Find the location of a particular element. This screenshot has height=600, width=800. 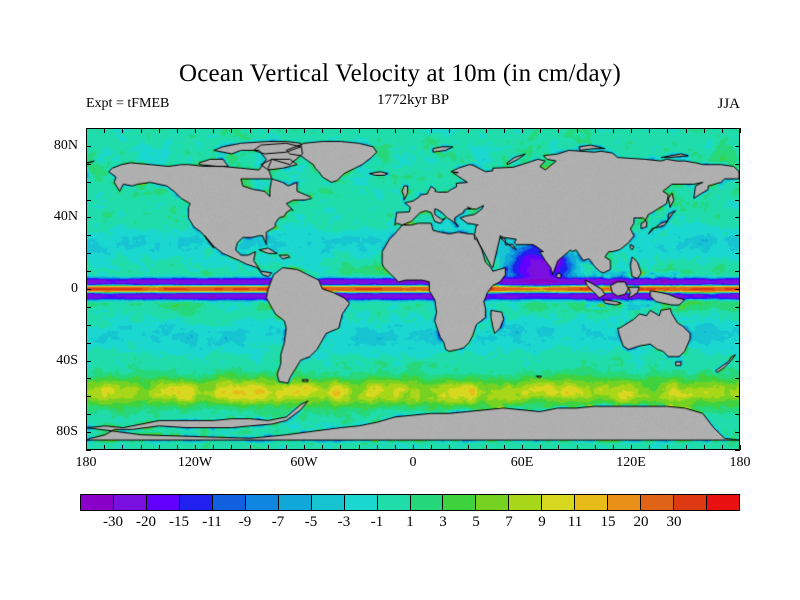

subtitle-row: Expt = tFMEB 1772kyr BP JJA is located at coordinates (413, 104).